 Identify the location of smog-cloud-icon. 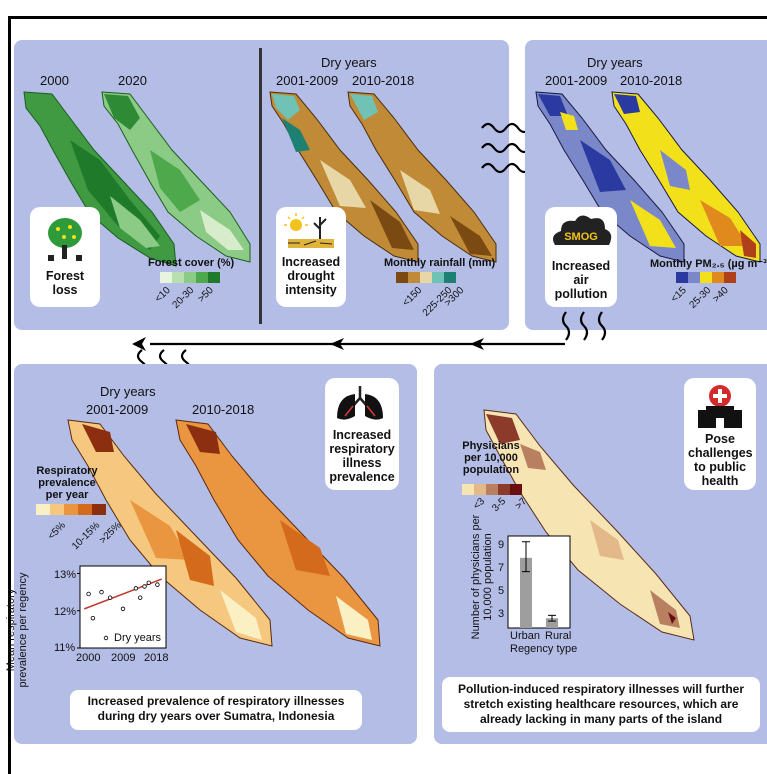
(582, 230).